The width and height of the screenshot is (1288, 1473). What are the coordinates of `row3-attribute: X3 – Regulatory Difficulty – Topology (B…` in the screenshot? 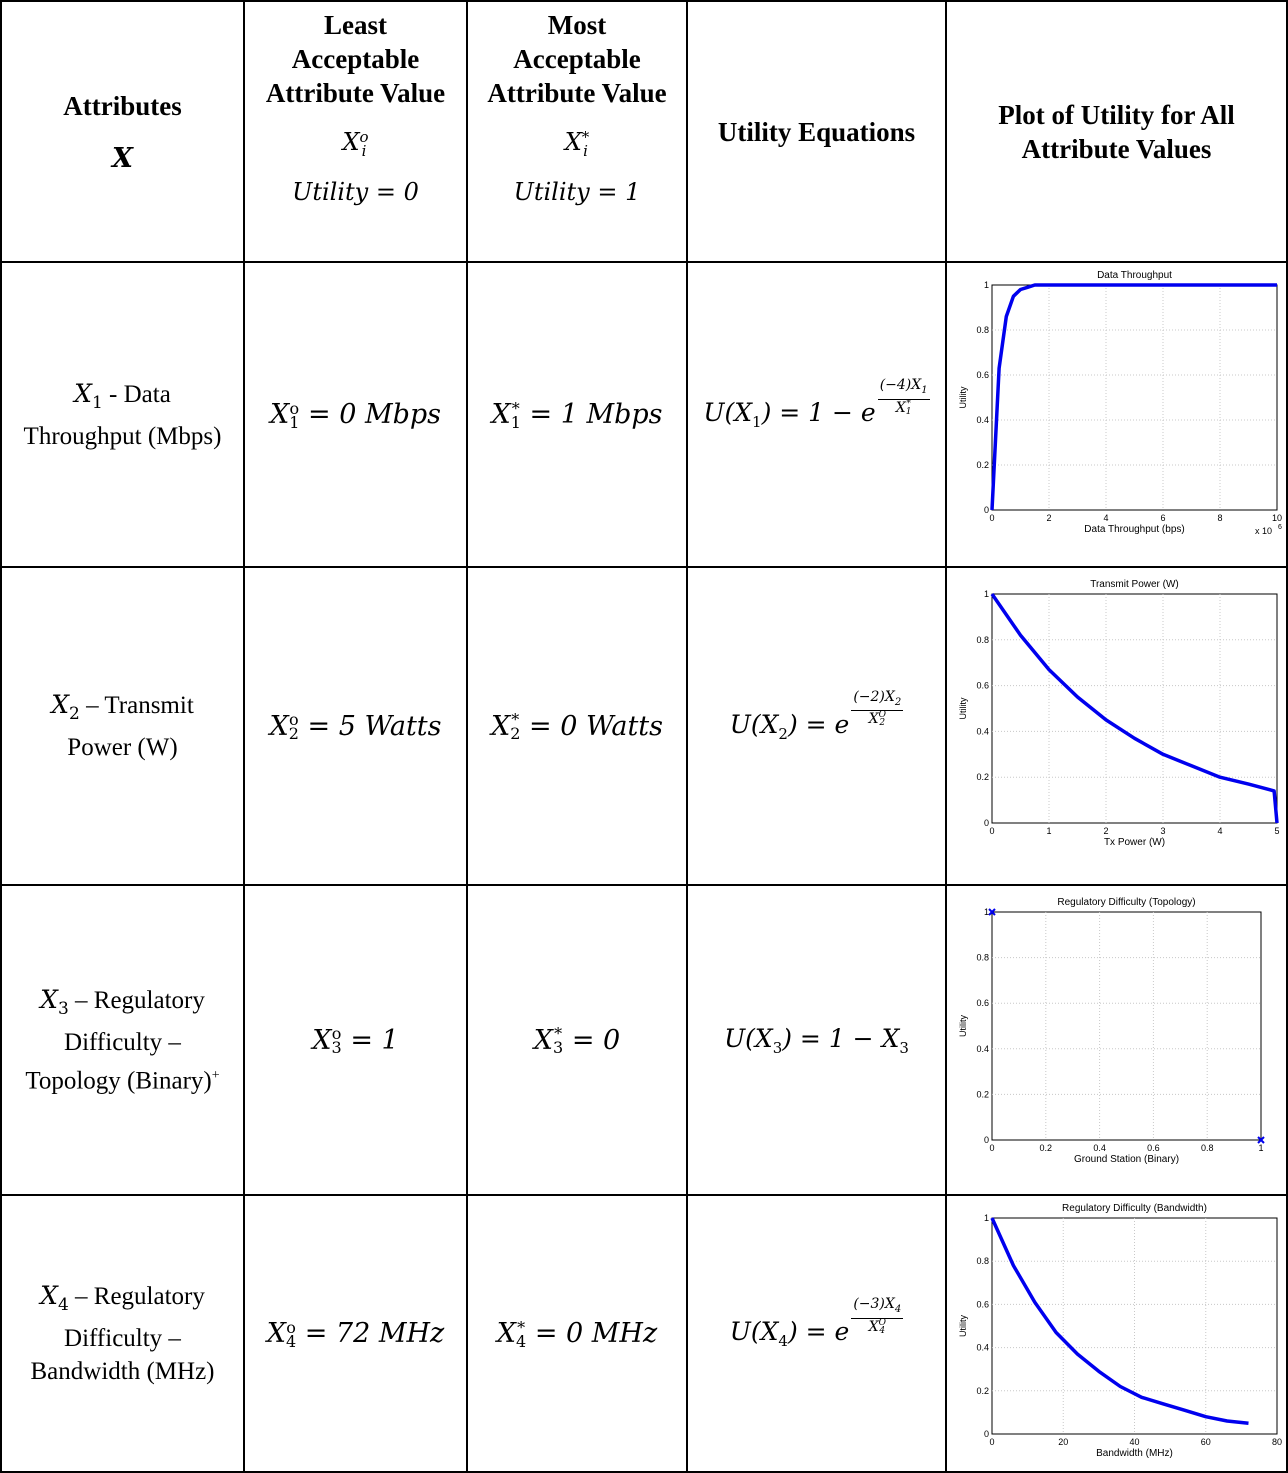 It's located at (122, 1039).